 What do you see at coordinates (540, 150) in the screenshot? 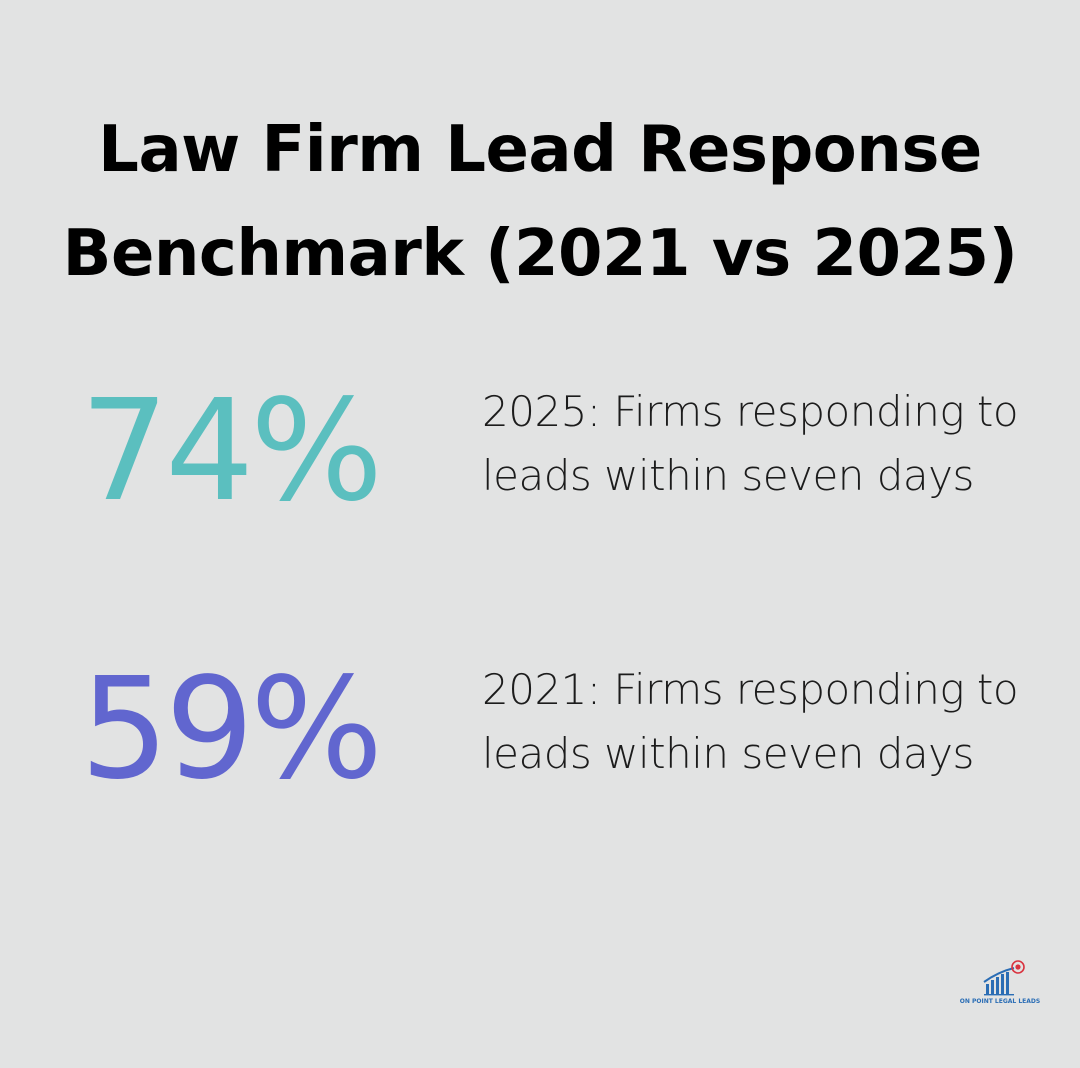
I see `title-line-1: Law Firm Lead Response` at bounding box center [540, 150].